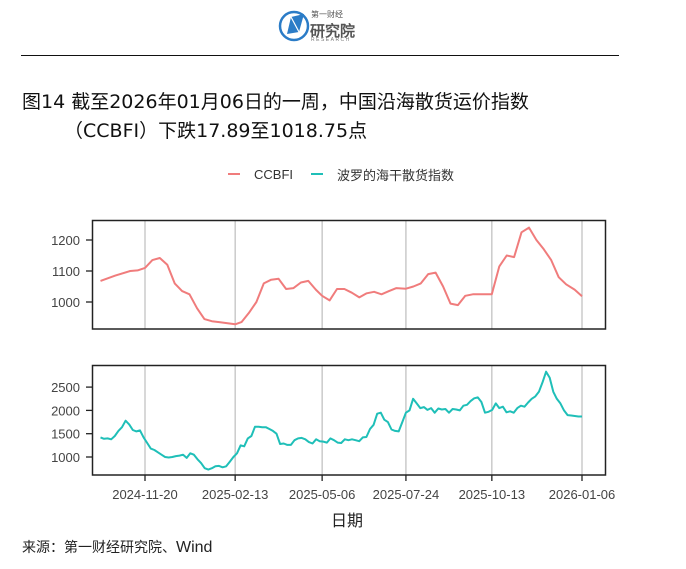 Image resolution: width=686 pixels, height=569 pixels. I want to click on svg-text: 1500, so click(65, 434).